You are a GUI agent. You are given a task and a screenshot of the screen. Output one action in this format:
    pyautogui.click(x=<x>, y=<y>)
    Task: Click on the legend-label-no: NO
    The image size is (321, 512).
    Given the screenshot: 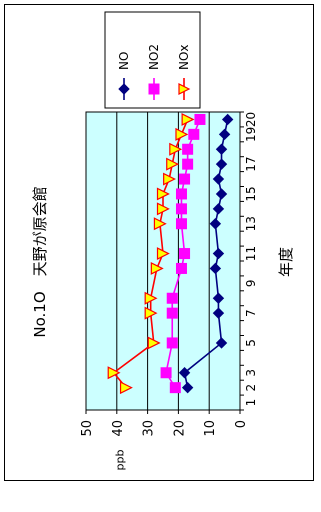 What is the action you would take?
    pyautogui.click(x=124, y=61)
    